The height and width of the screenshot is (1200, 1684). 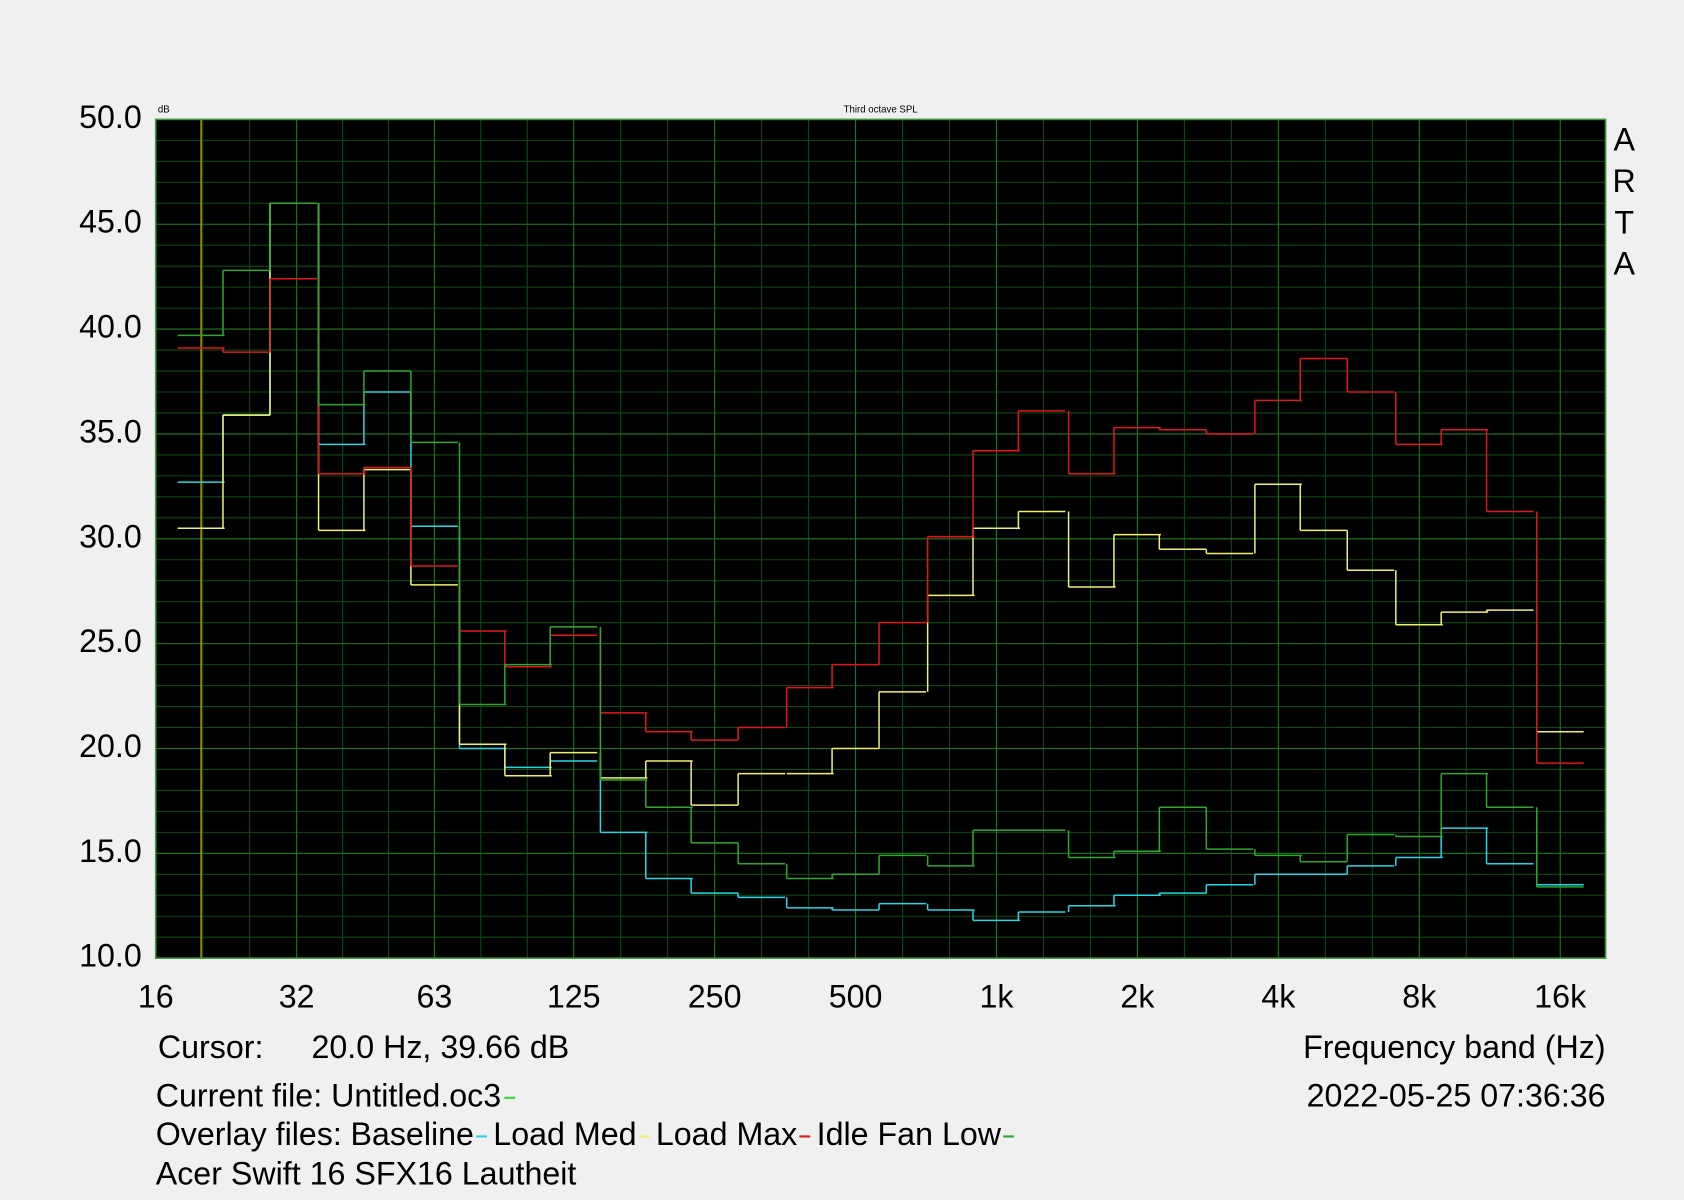 I want to click on x-tick-label: 32, so click(x=297, y=996).